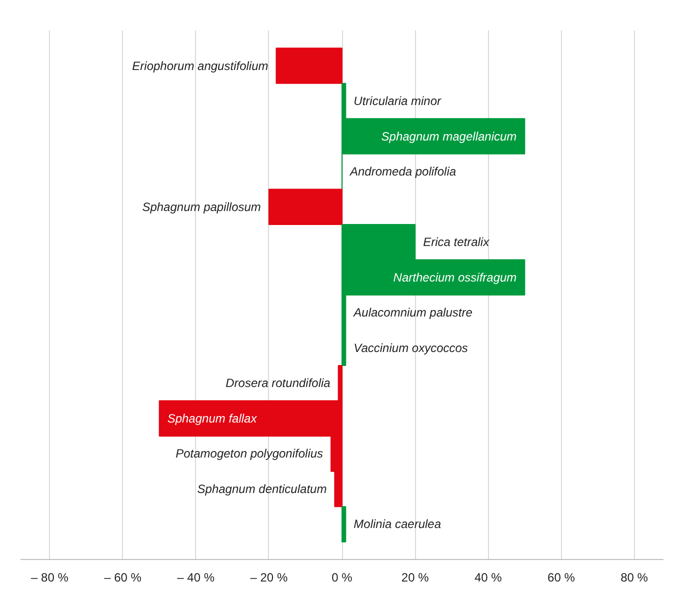 The width and height of the screenshot is (675, 604). Describe the element at coordinates (212, 418) in the screenshot. I see `y-tick-label: Sphagnum fallax` at that location.